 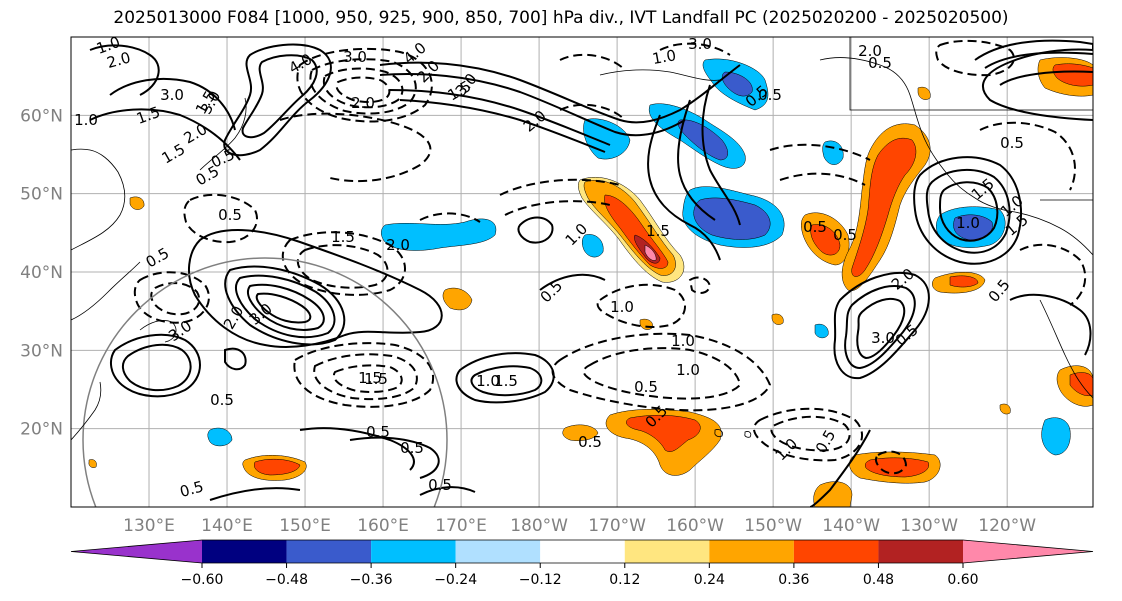 I want to click on longitude-tick-label: 130°W, so click(x=929, y=526).